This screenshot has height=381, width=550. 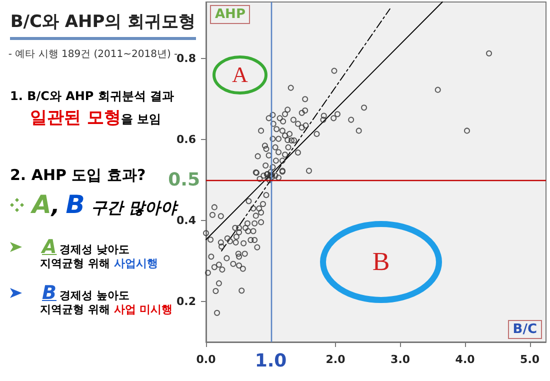 What do you see at coordinates (186, 301) in the screenshot?
I see `y-tick-label: 0.2` at bounding box center [186, 301].